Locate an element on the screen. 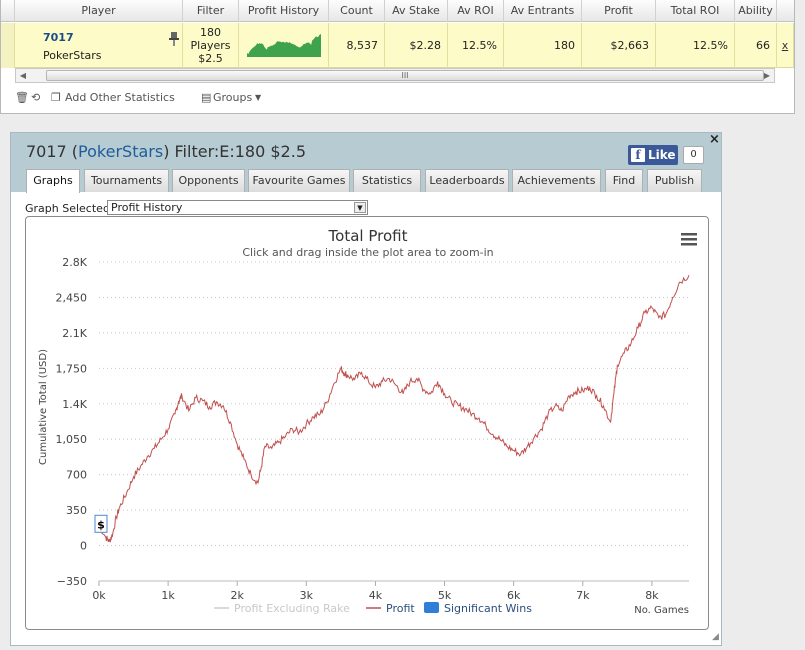 Image resolution: width=805 pixels, height=650 pixels. y-tick-label: −350 is located at coordinates (72, 581).